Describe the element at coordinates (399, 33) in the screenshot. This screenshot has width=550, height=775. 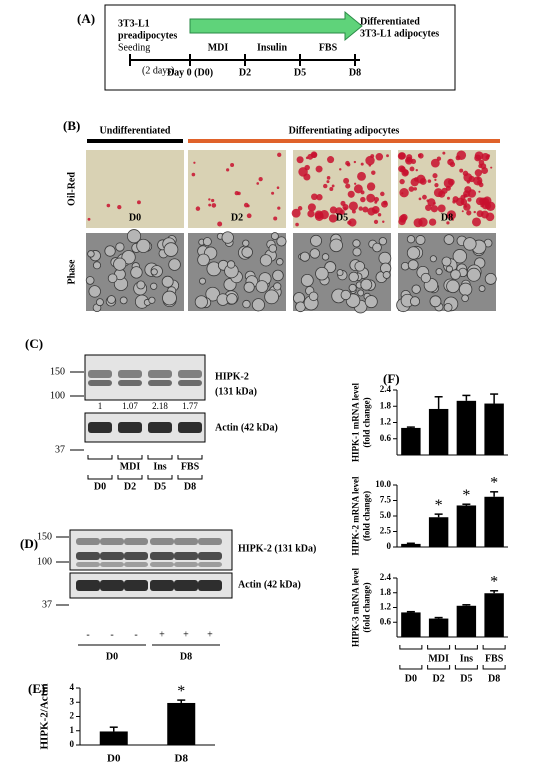
I see `end-label: 3T3-L1 adipocytes` at that location.